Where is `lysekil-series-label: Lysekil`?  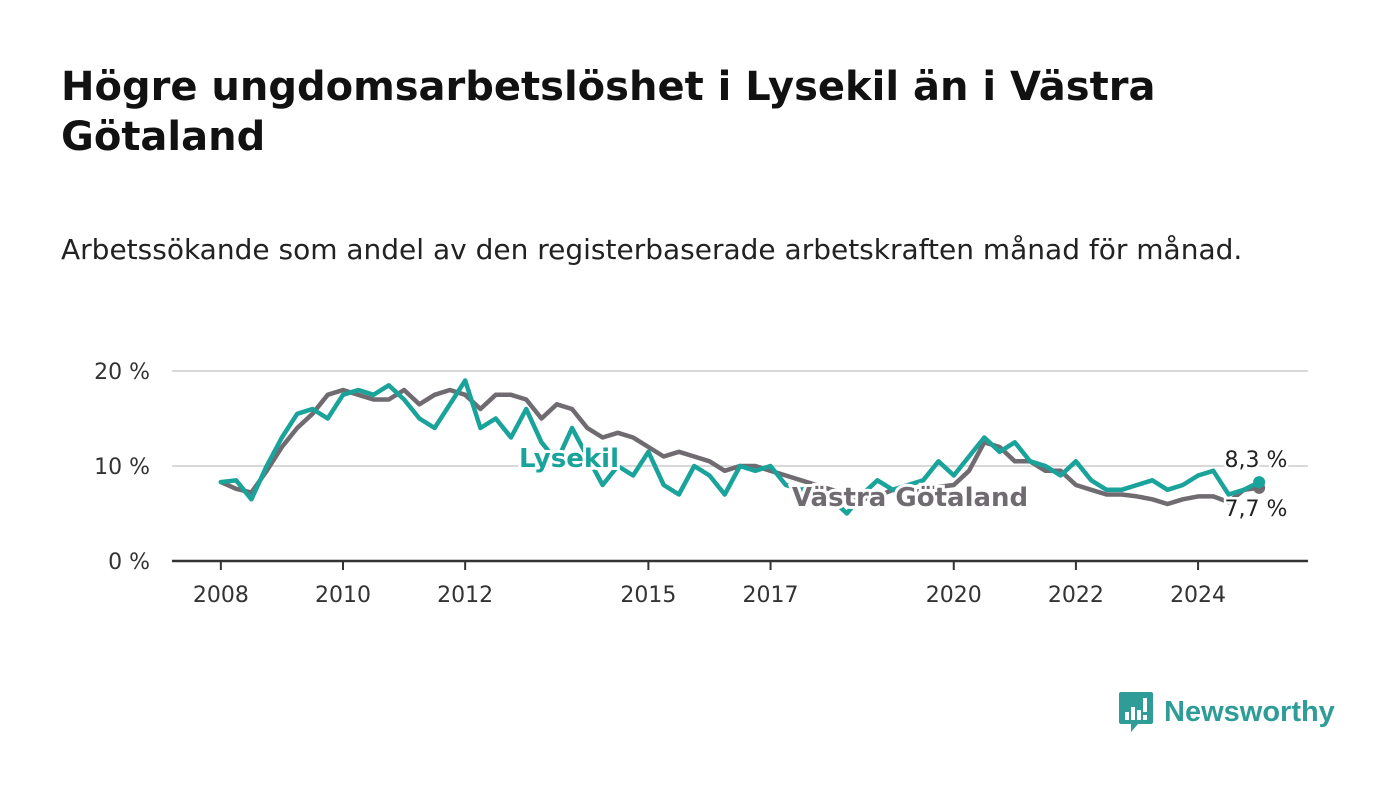 lysekil-series-label: Lysekil is located at coordinates (569, 459).